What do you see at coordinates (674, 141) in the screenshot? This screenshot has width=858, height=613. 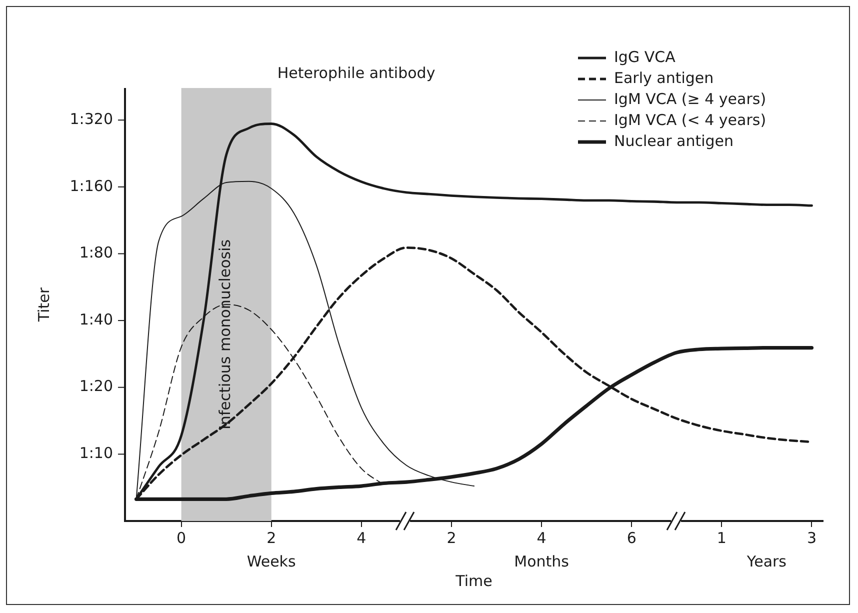 I see `legend-label: Nuclear antigen` at bounding box center [674, 141].